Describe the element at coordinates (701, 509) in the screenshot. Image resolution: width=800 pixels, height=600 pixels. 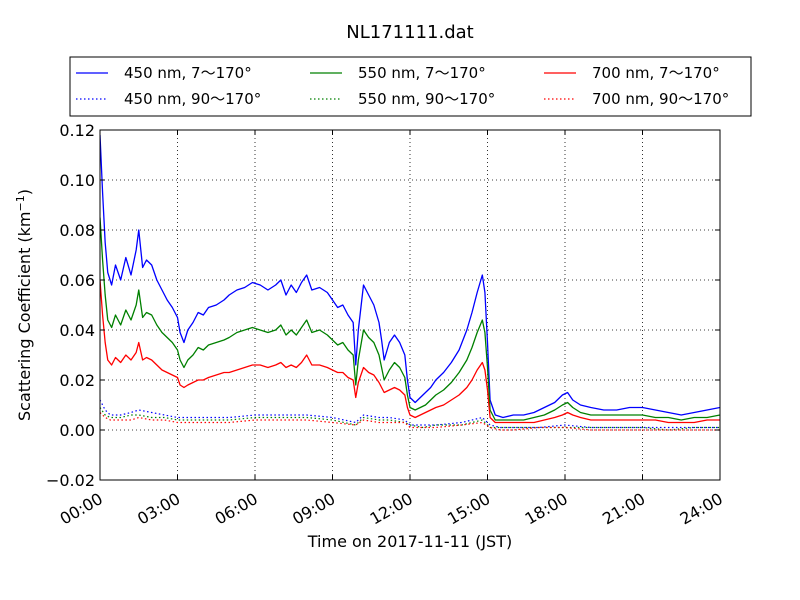
I see `x-tick-label: 24:00` at that location.